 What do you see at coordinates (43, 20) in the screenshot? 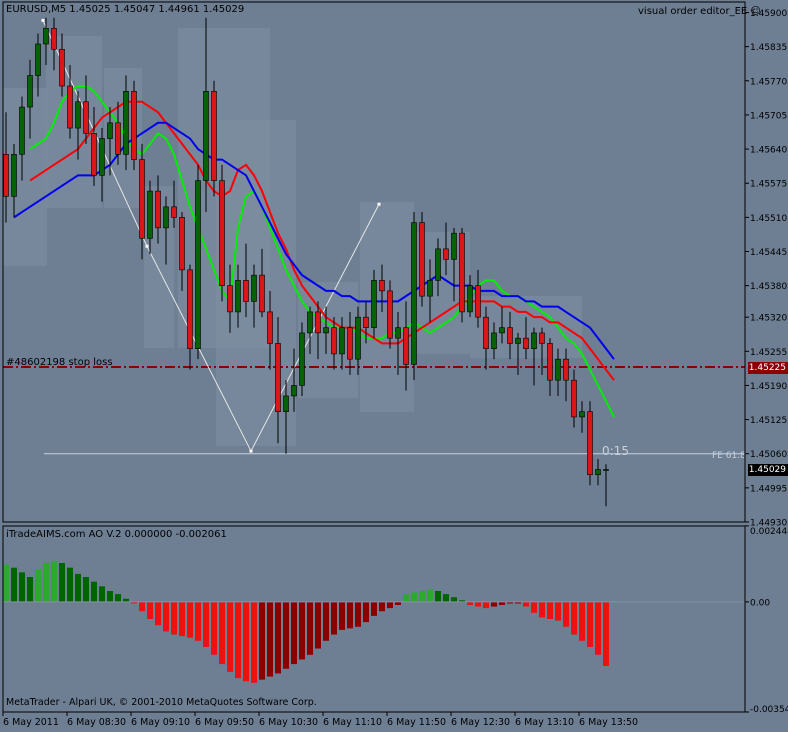
I see `zigzag-point` at bounding box center [43, 20].